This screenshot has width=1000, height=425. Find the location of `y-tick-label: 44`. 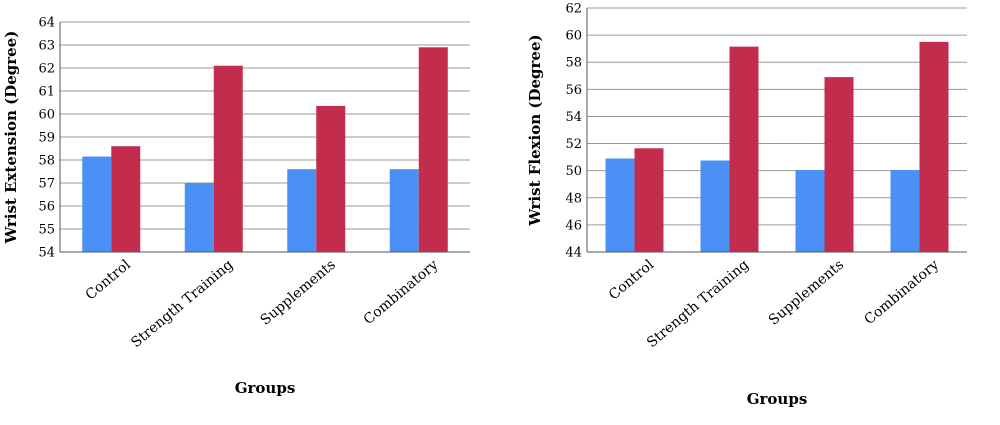

y-tick-label: 44 is located at coordinates (573, 253).